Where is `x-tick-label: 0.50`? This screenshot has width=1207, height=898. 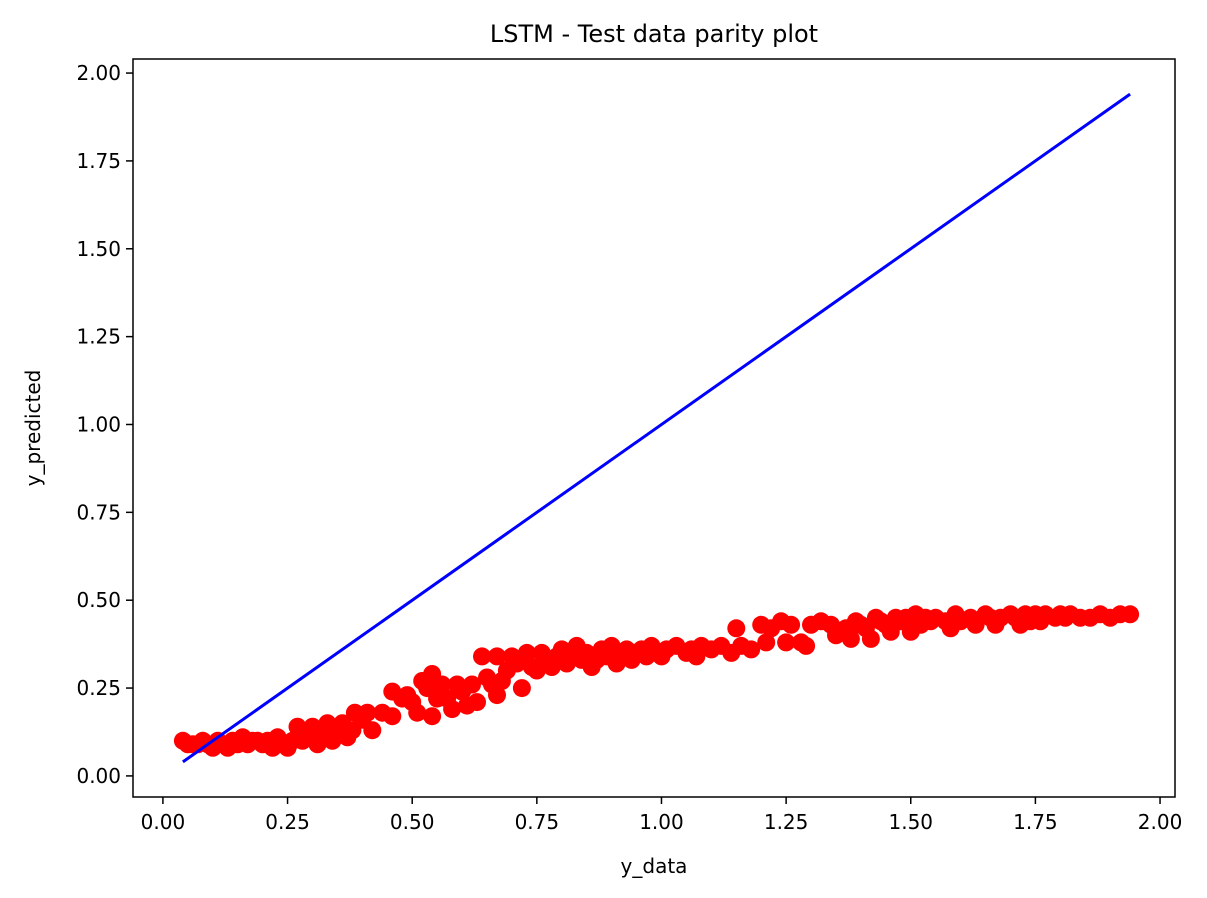 x-tick-label: 0.50 is located at coordinates (412, 822).